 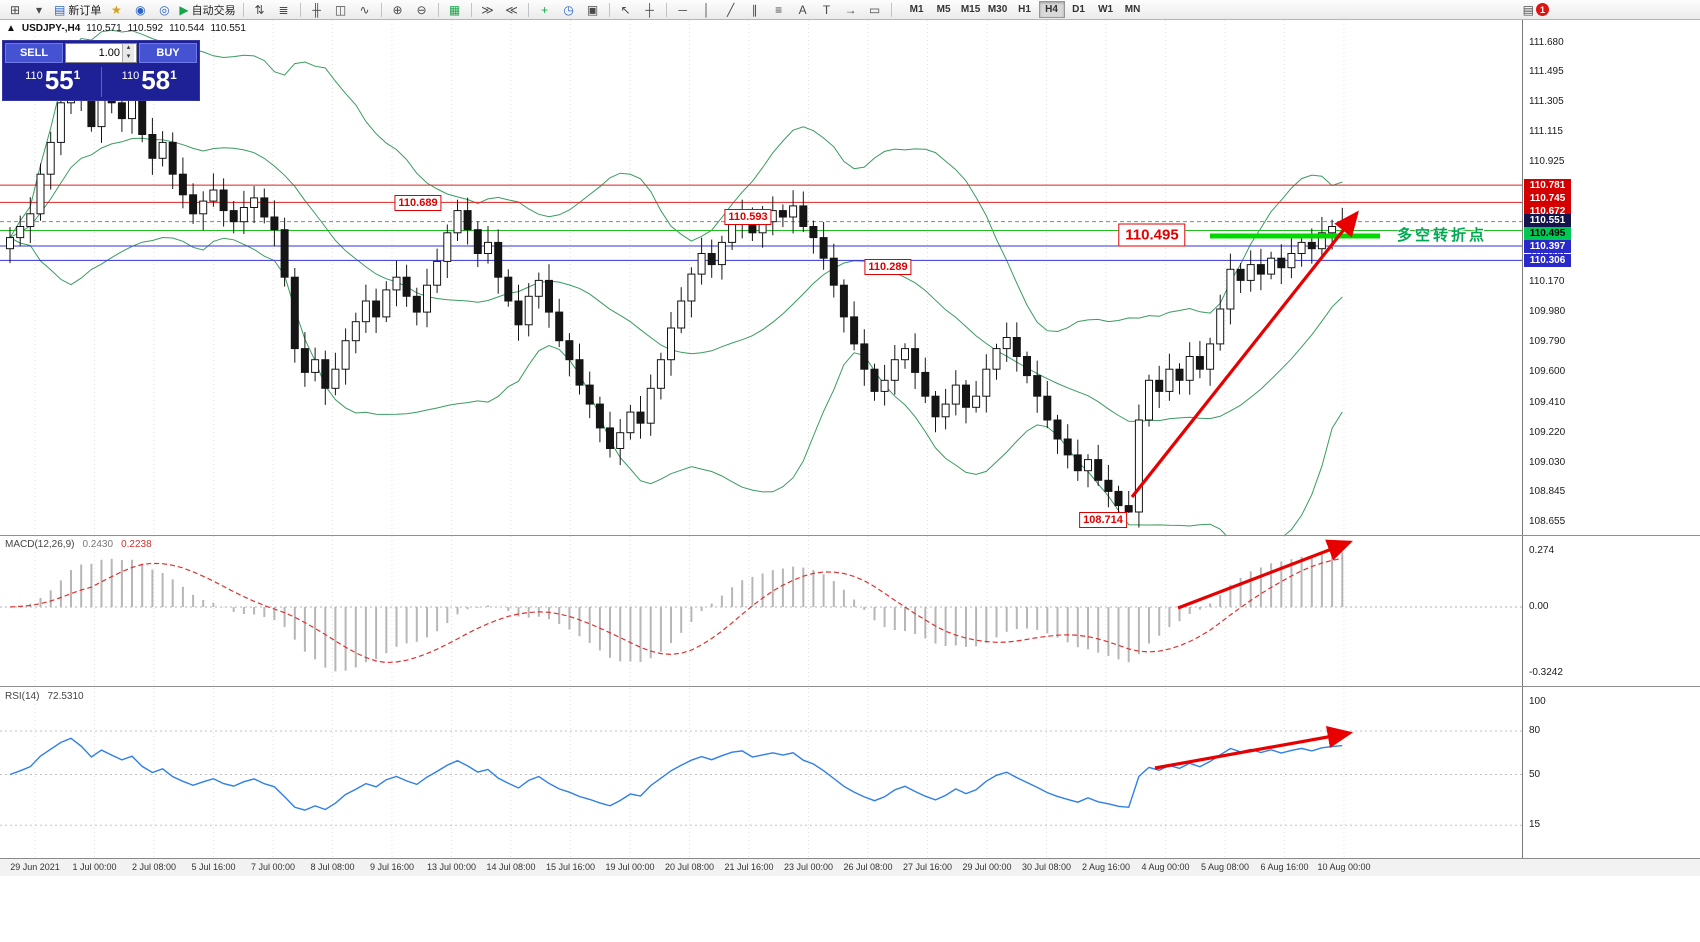 What do you see at coordinates (761, 611) in the screenshot?
I see `macd-panel-canvas` at bounding box center [761, 611].